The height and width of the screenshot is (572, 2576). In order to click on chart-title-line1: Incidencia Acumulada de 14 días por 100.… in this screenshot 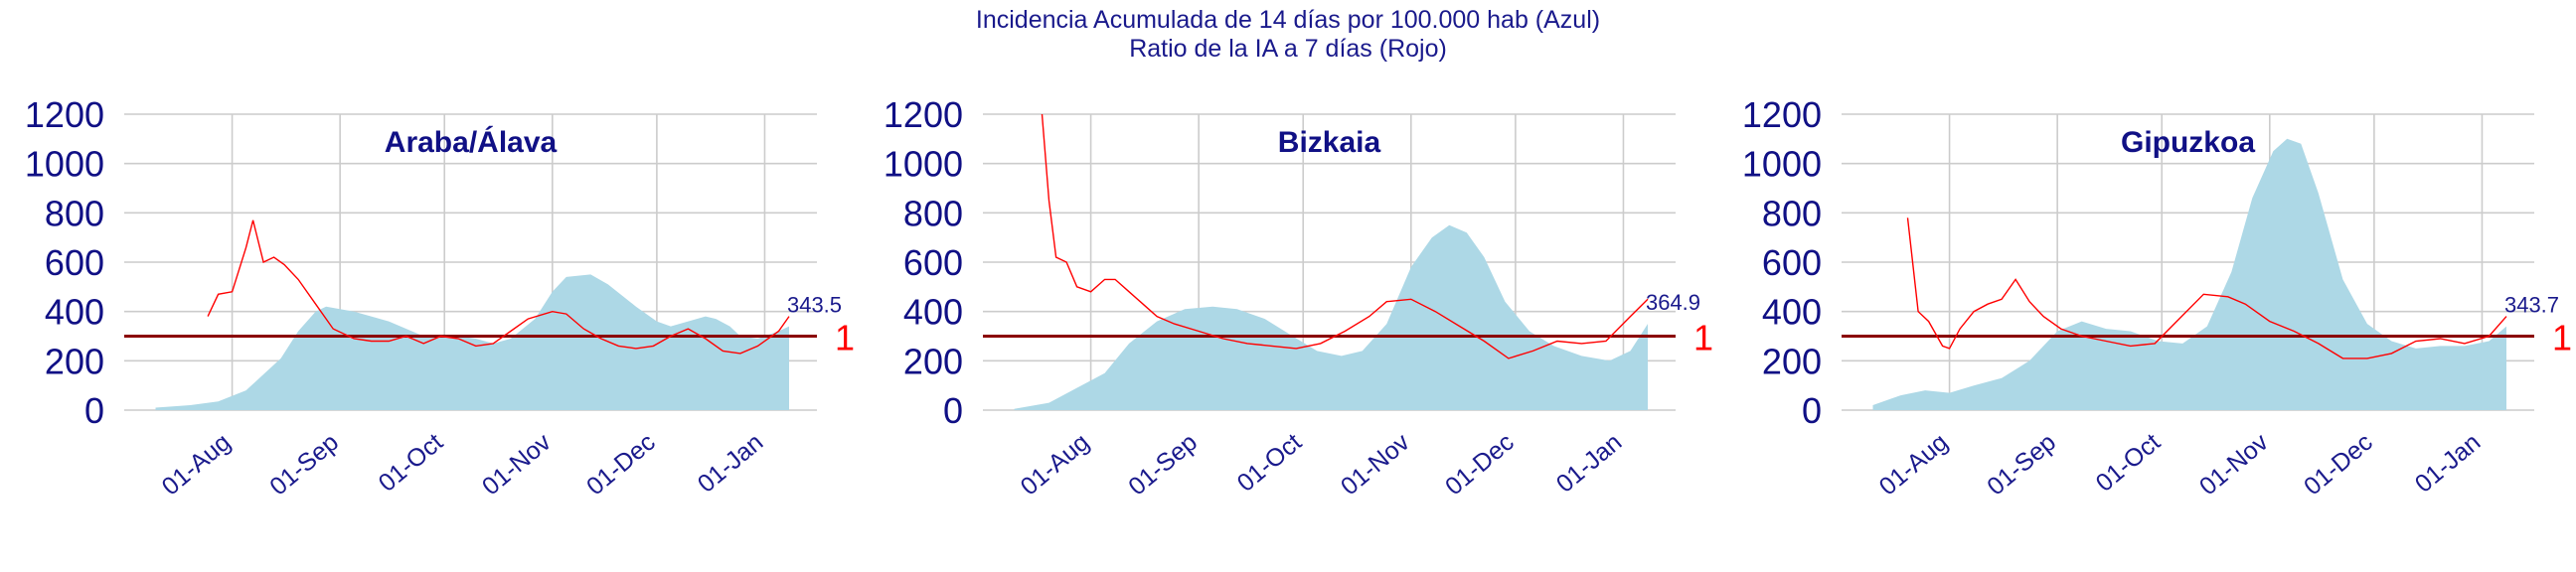, I will do `click(1288, 20)`.